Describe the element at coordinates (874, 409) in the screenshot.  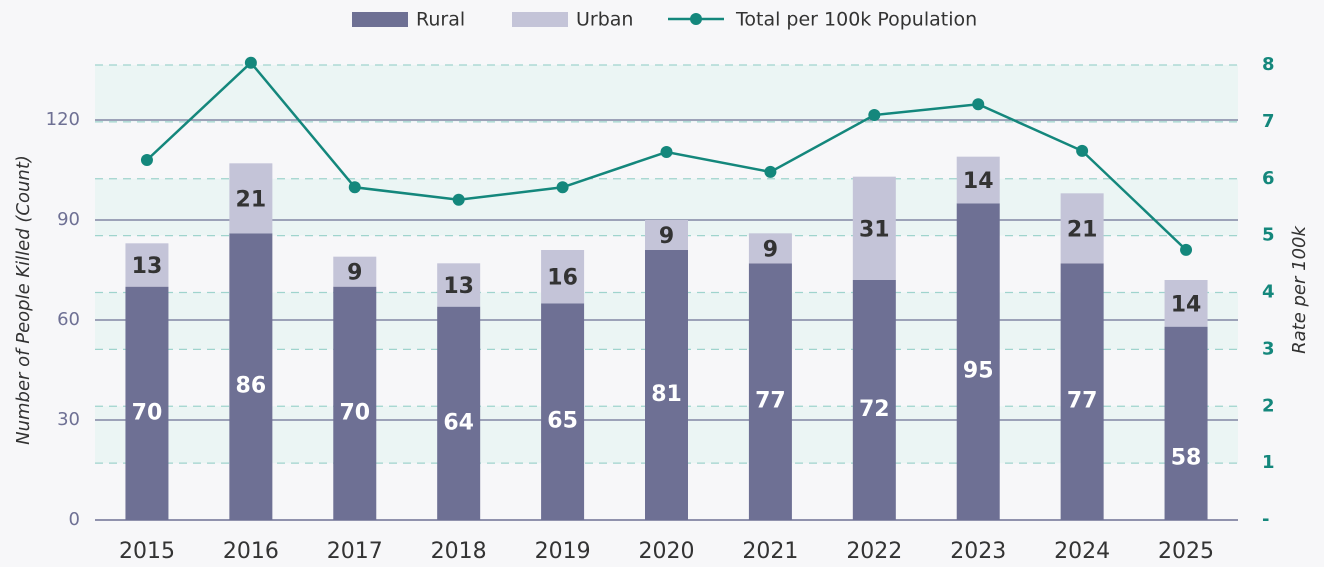
I see `data-label: 72` at that location.